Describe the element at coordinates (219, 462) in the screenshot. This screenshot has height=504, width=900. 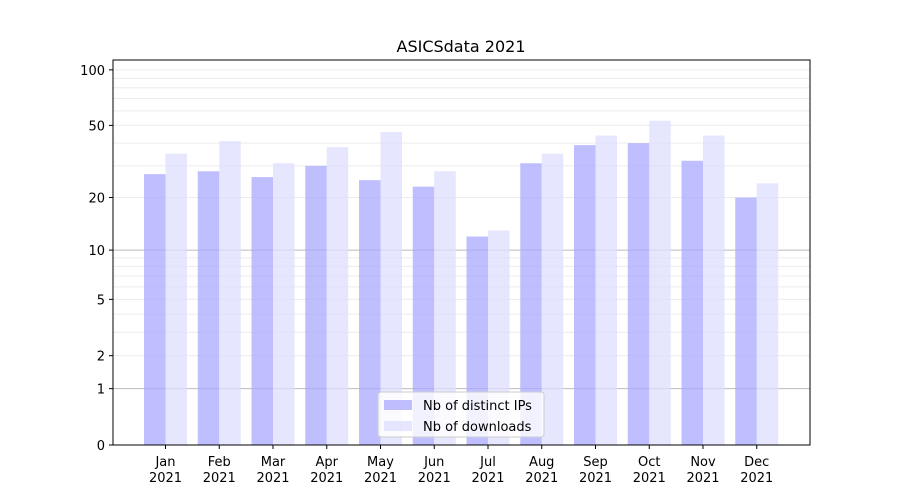
I see `x-tick-label: Feb` at that location.